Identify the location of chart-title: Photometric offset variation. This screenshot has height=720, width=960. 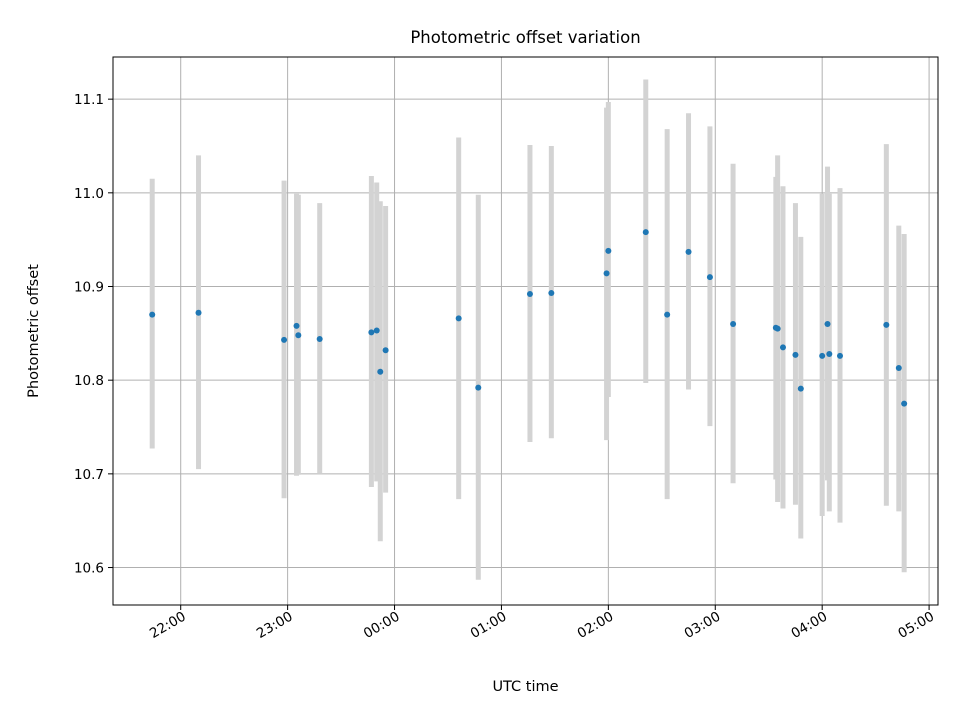
(525, 37).